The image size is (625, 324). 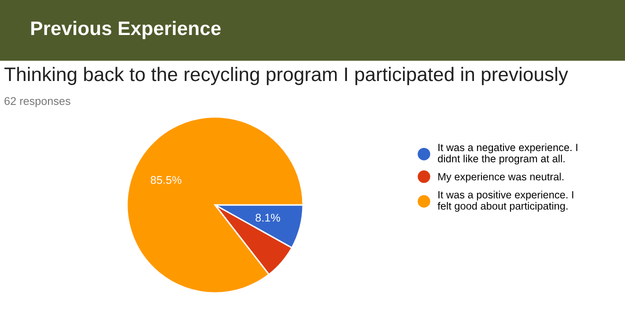 What do you see at coordinates (37, 102) in the screenshot?
I see `text: 62 responses` at bounding box center [37, 102].